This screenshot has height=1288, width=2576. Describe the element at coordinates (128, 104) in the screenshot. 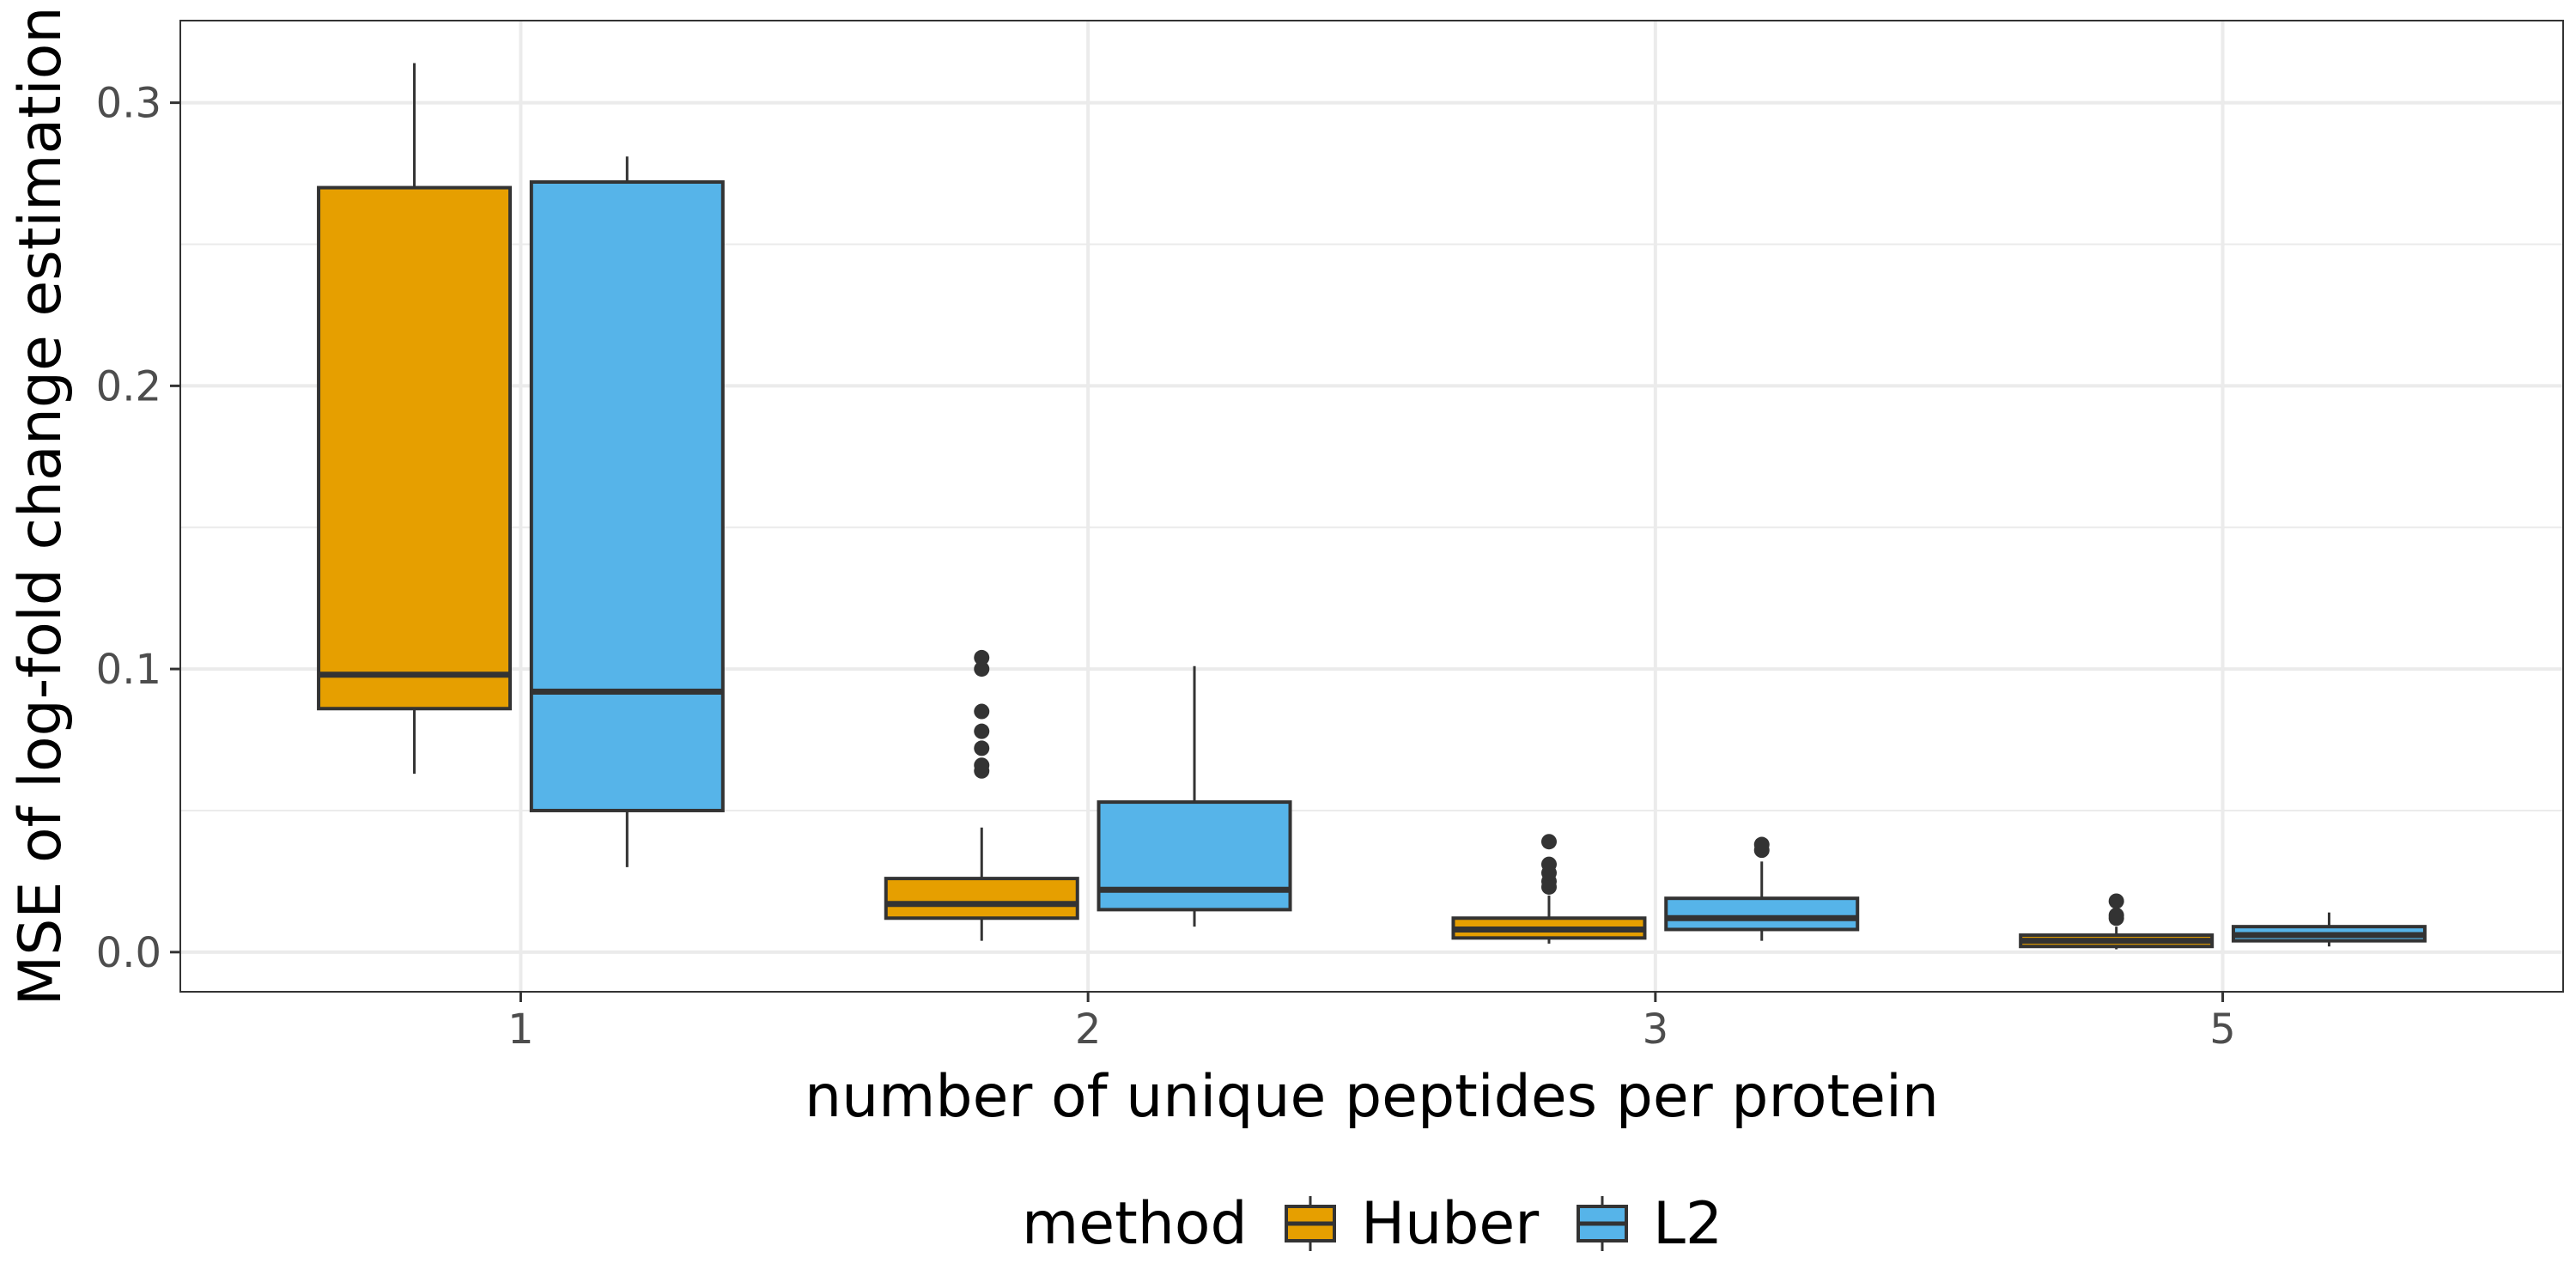

I see `y-tick-label: 0.3` at that location.